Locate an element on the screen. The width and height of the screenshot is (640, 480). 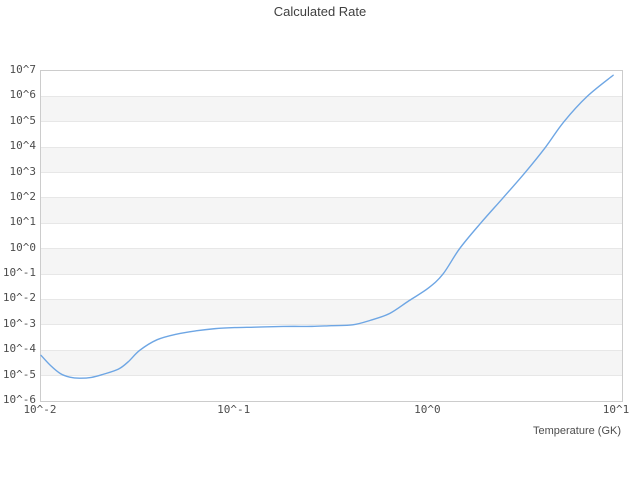
x-tick-label: 10^0 is located at coordinates (427, 409).